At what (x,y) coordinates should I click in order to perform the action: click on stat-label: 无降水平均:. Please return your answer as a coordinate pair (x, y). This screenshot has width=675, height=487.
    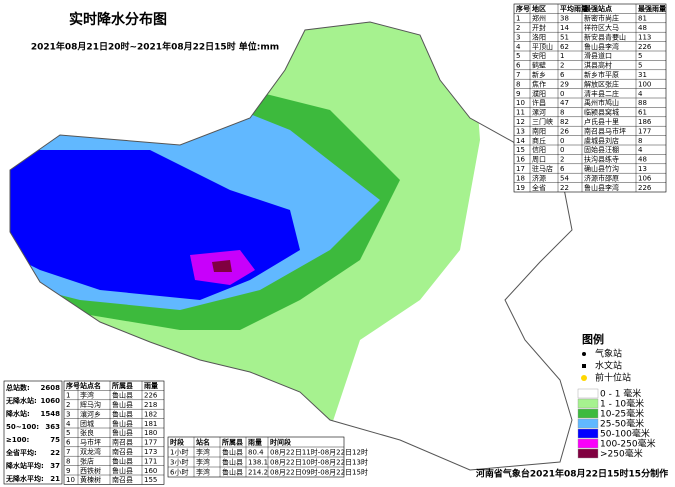
    Looking at the image, I should click on (24, 478).